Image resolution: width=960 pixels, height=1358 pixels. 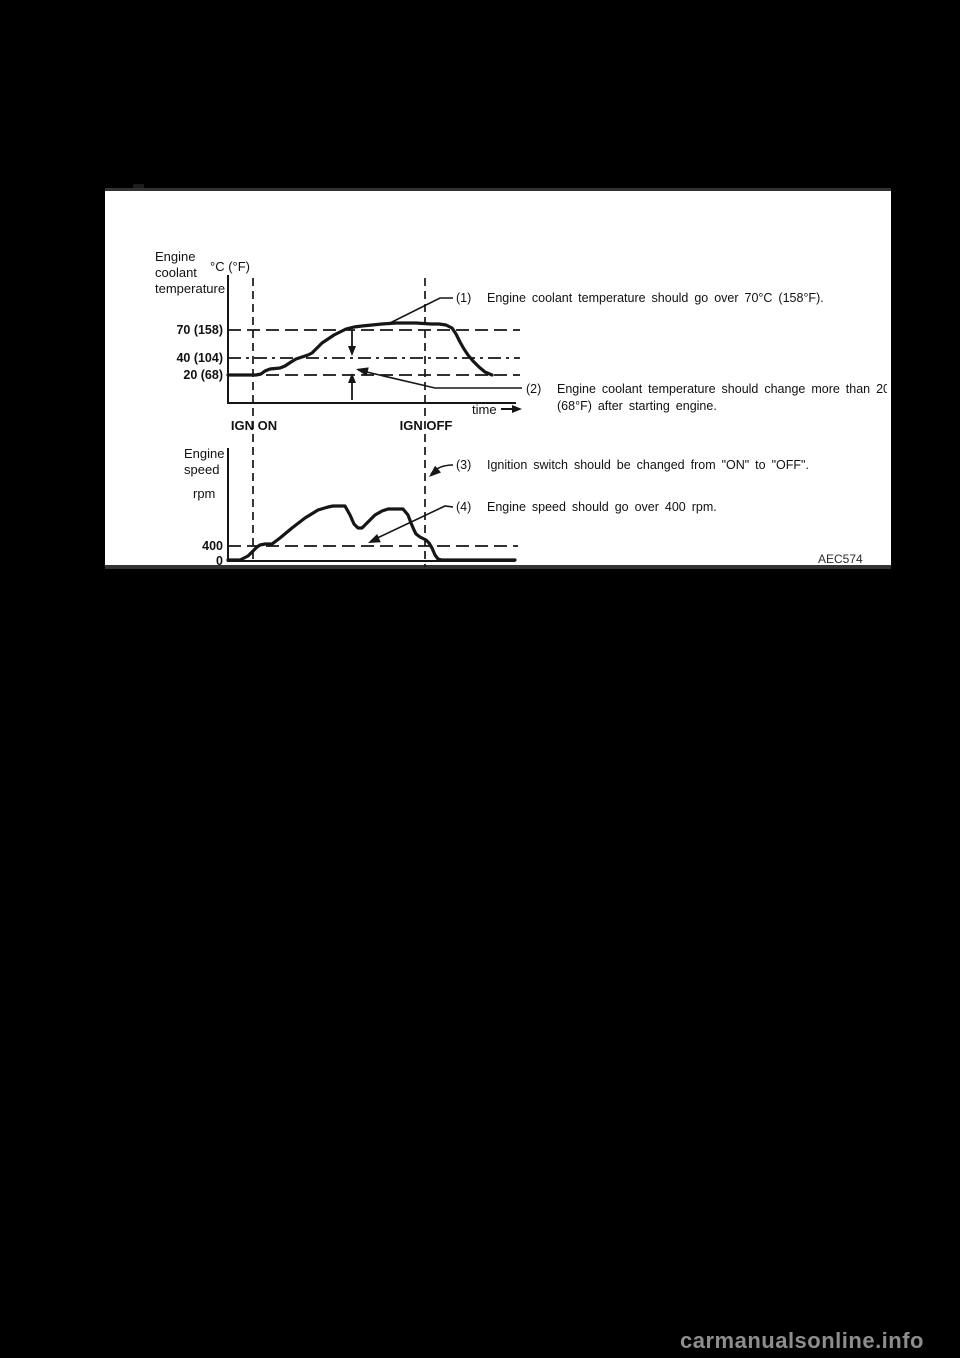 What do you see at coordinates (463, 465) in the screenshot?
I see `annotation-3-num: (3)` at bounding box center [463, 465].